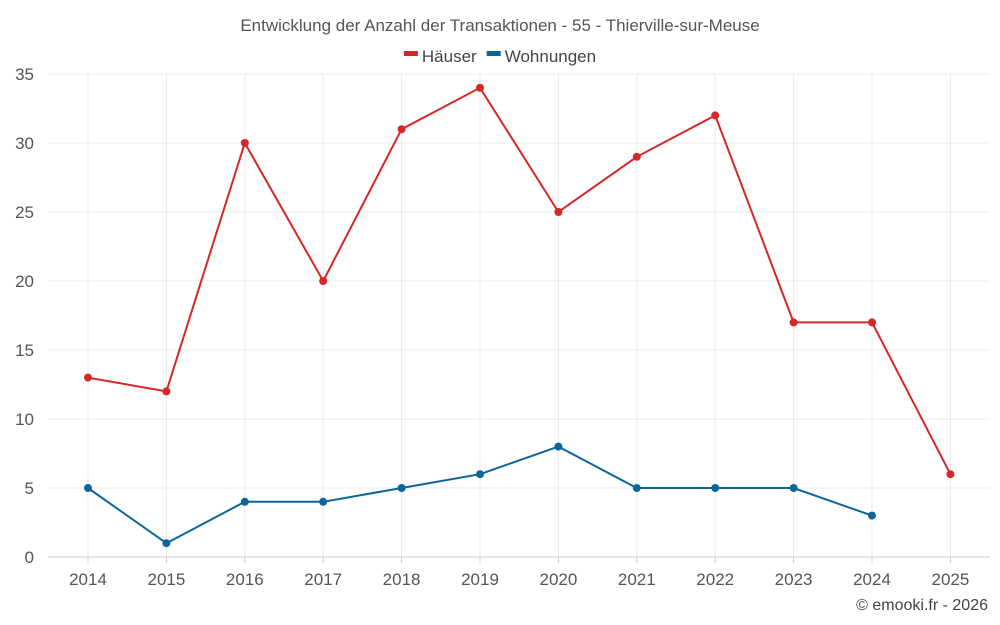 The image size is (1000, 625). Describe the element at coordinates (24, 74) in the screenshot. I see `y-tick-label: 35` at that location.